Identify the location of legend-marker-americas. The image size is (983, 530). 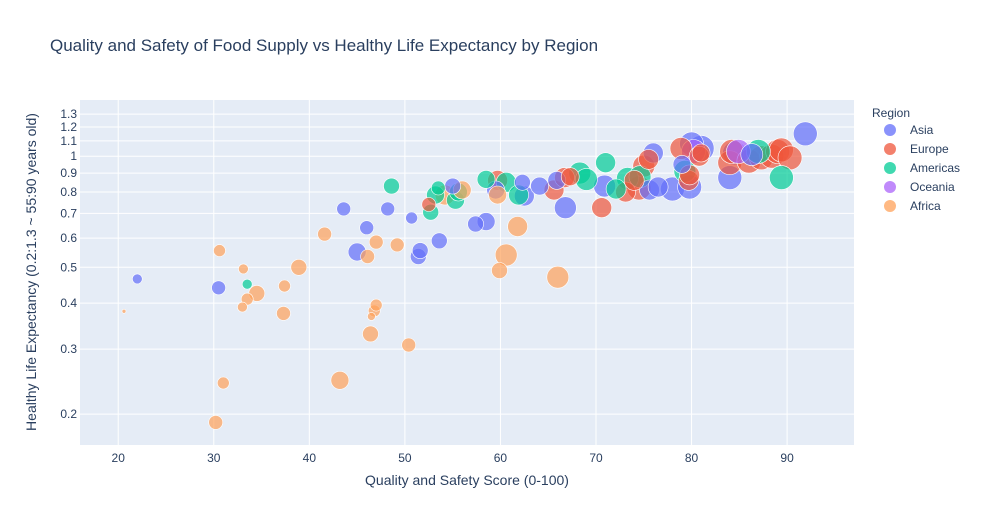
(890, 168).